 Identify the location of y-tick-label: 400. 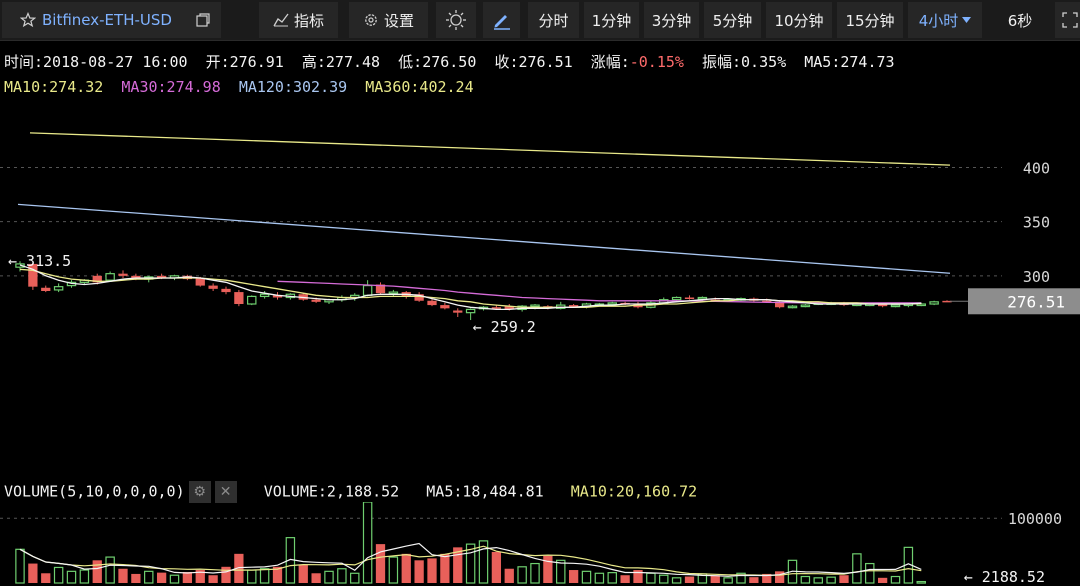
(1036, 169).